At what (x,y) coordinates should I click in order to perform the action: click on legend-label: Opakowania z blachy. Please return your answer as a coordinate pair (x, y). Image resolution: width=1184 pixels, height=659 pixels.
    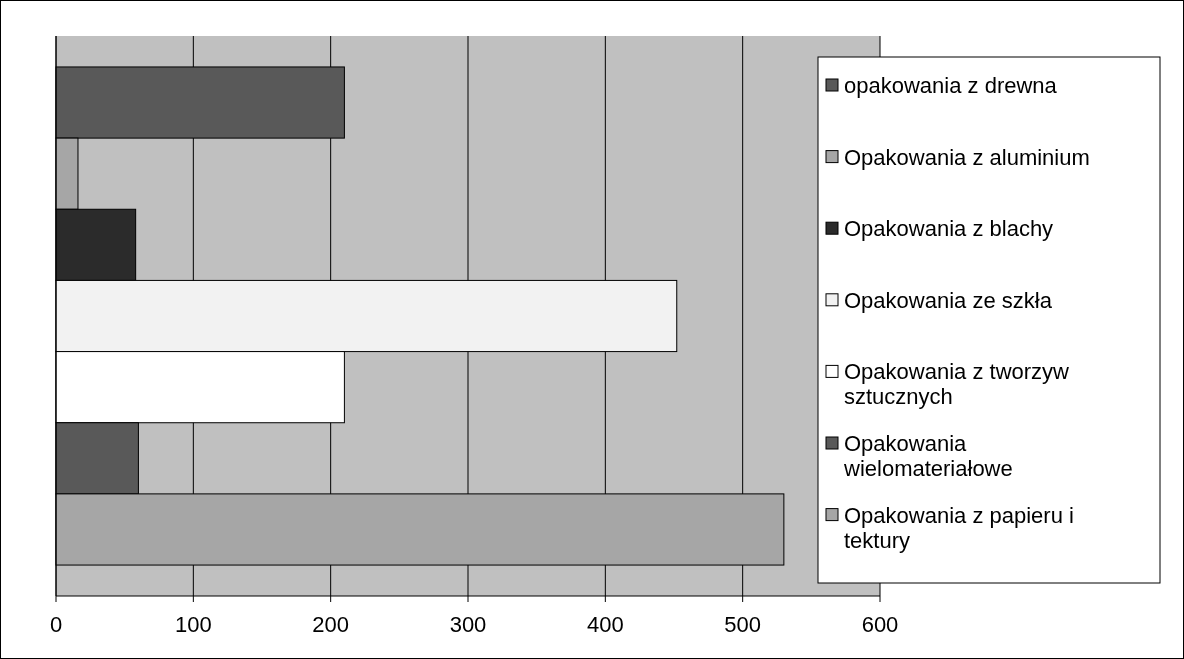
    Looking at the image, I should click on (949, 229).